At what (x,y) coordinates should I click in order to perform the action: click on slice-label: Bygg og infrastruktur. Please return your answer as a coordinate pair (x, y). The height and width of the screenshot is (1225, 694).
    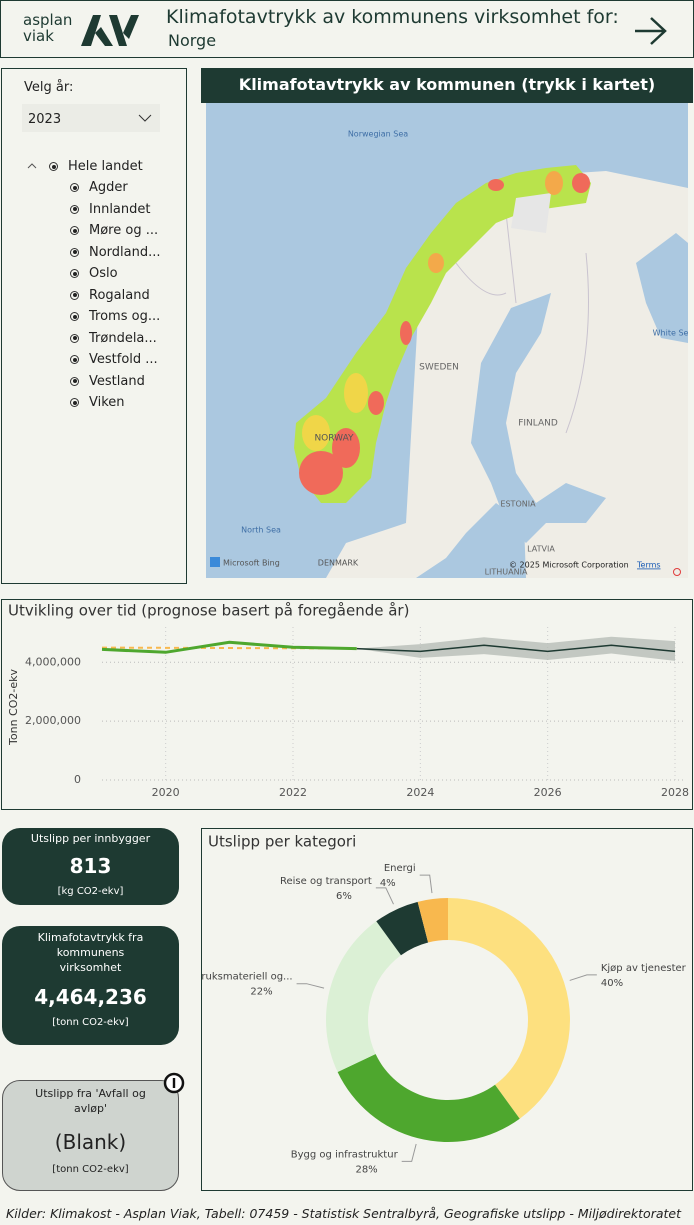
    Looking at the image, I should click on (345, 1154).